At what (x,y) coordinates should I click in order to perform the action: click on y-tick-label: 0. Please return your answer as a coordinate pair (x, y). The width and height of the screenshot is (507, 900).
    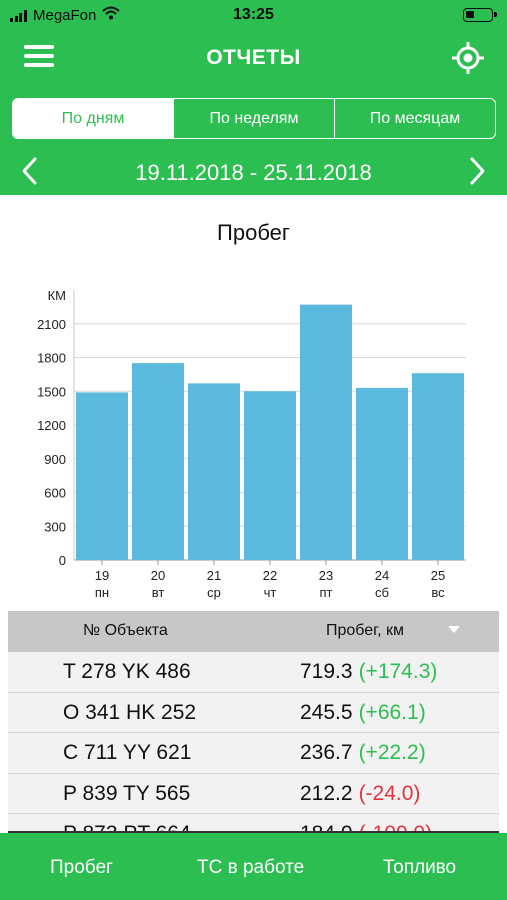
    Looking at the image, I should click on (62, 560).